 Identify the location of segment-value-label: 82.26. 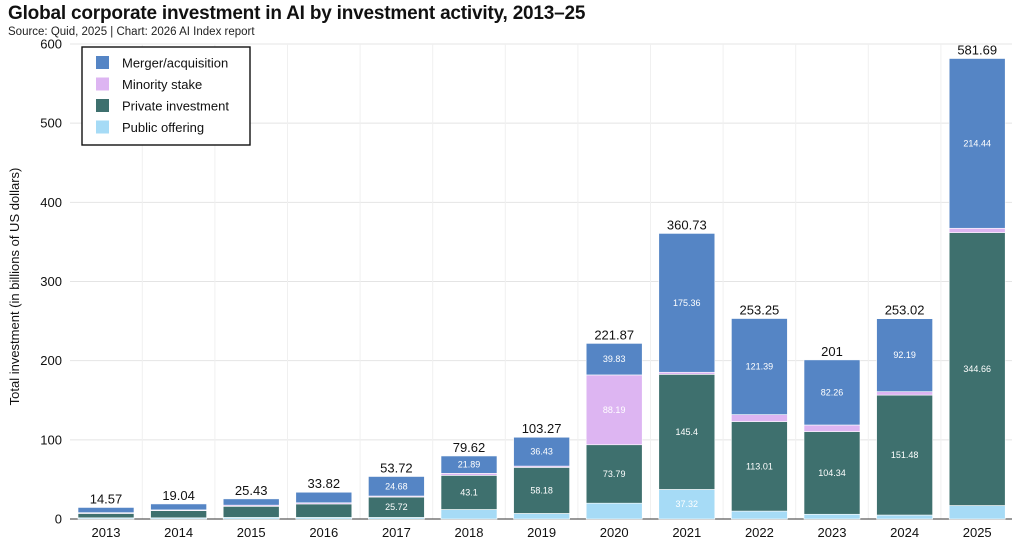
(832, 392).